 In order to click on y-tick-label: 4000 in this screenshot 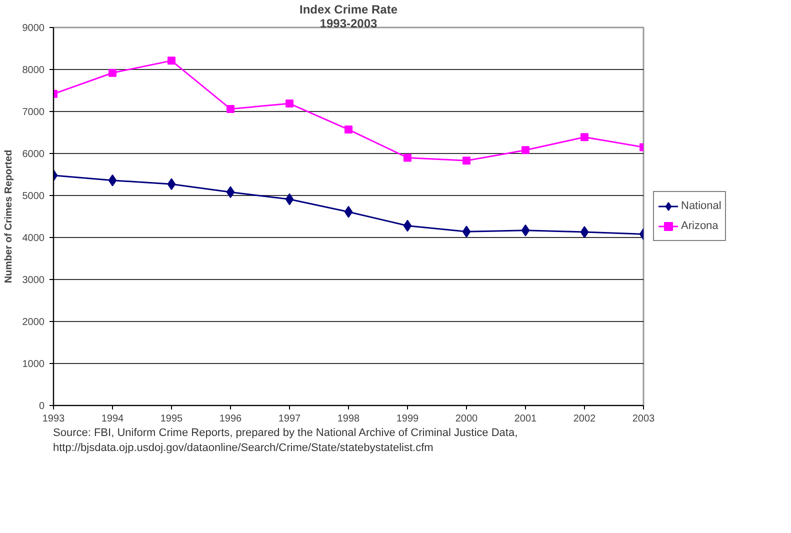, I will do `click(33, 238)`.